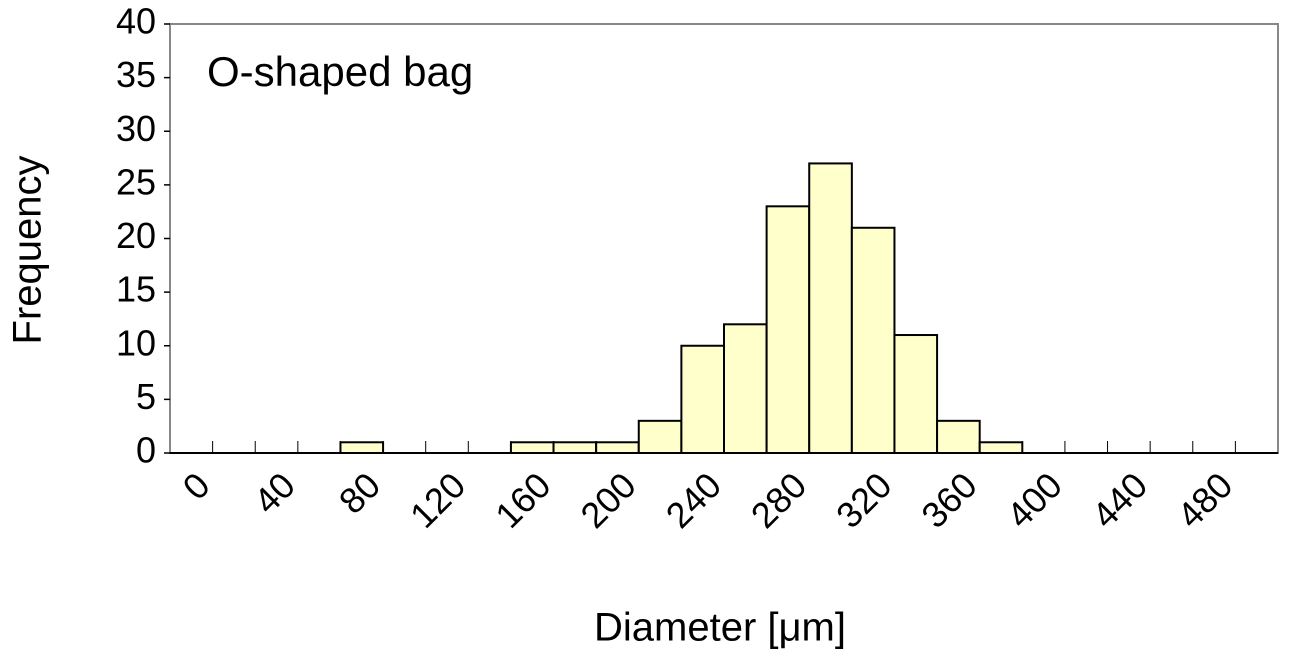 This screenshot has height=656, width=1289. Describe the element at coordinates (720, 628) in the screenshot. I see `x-axis-label: Diameter [μm]` at that location.